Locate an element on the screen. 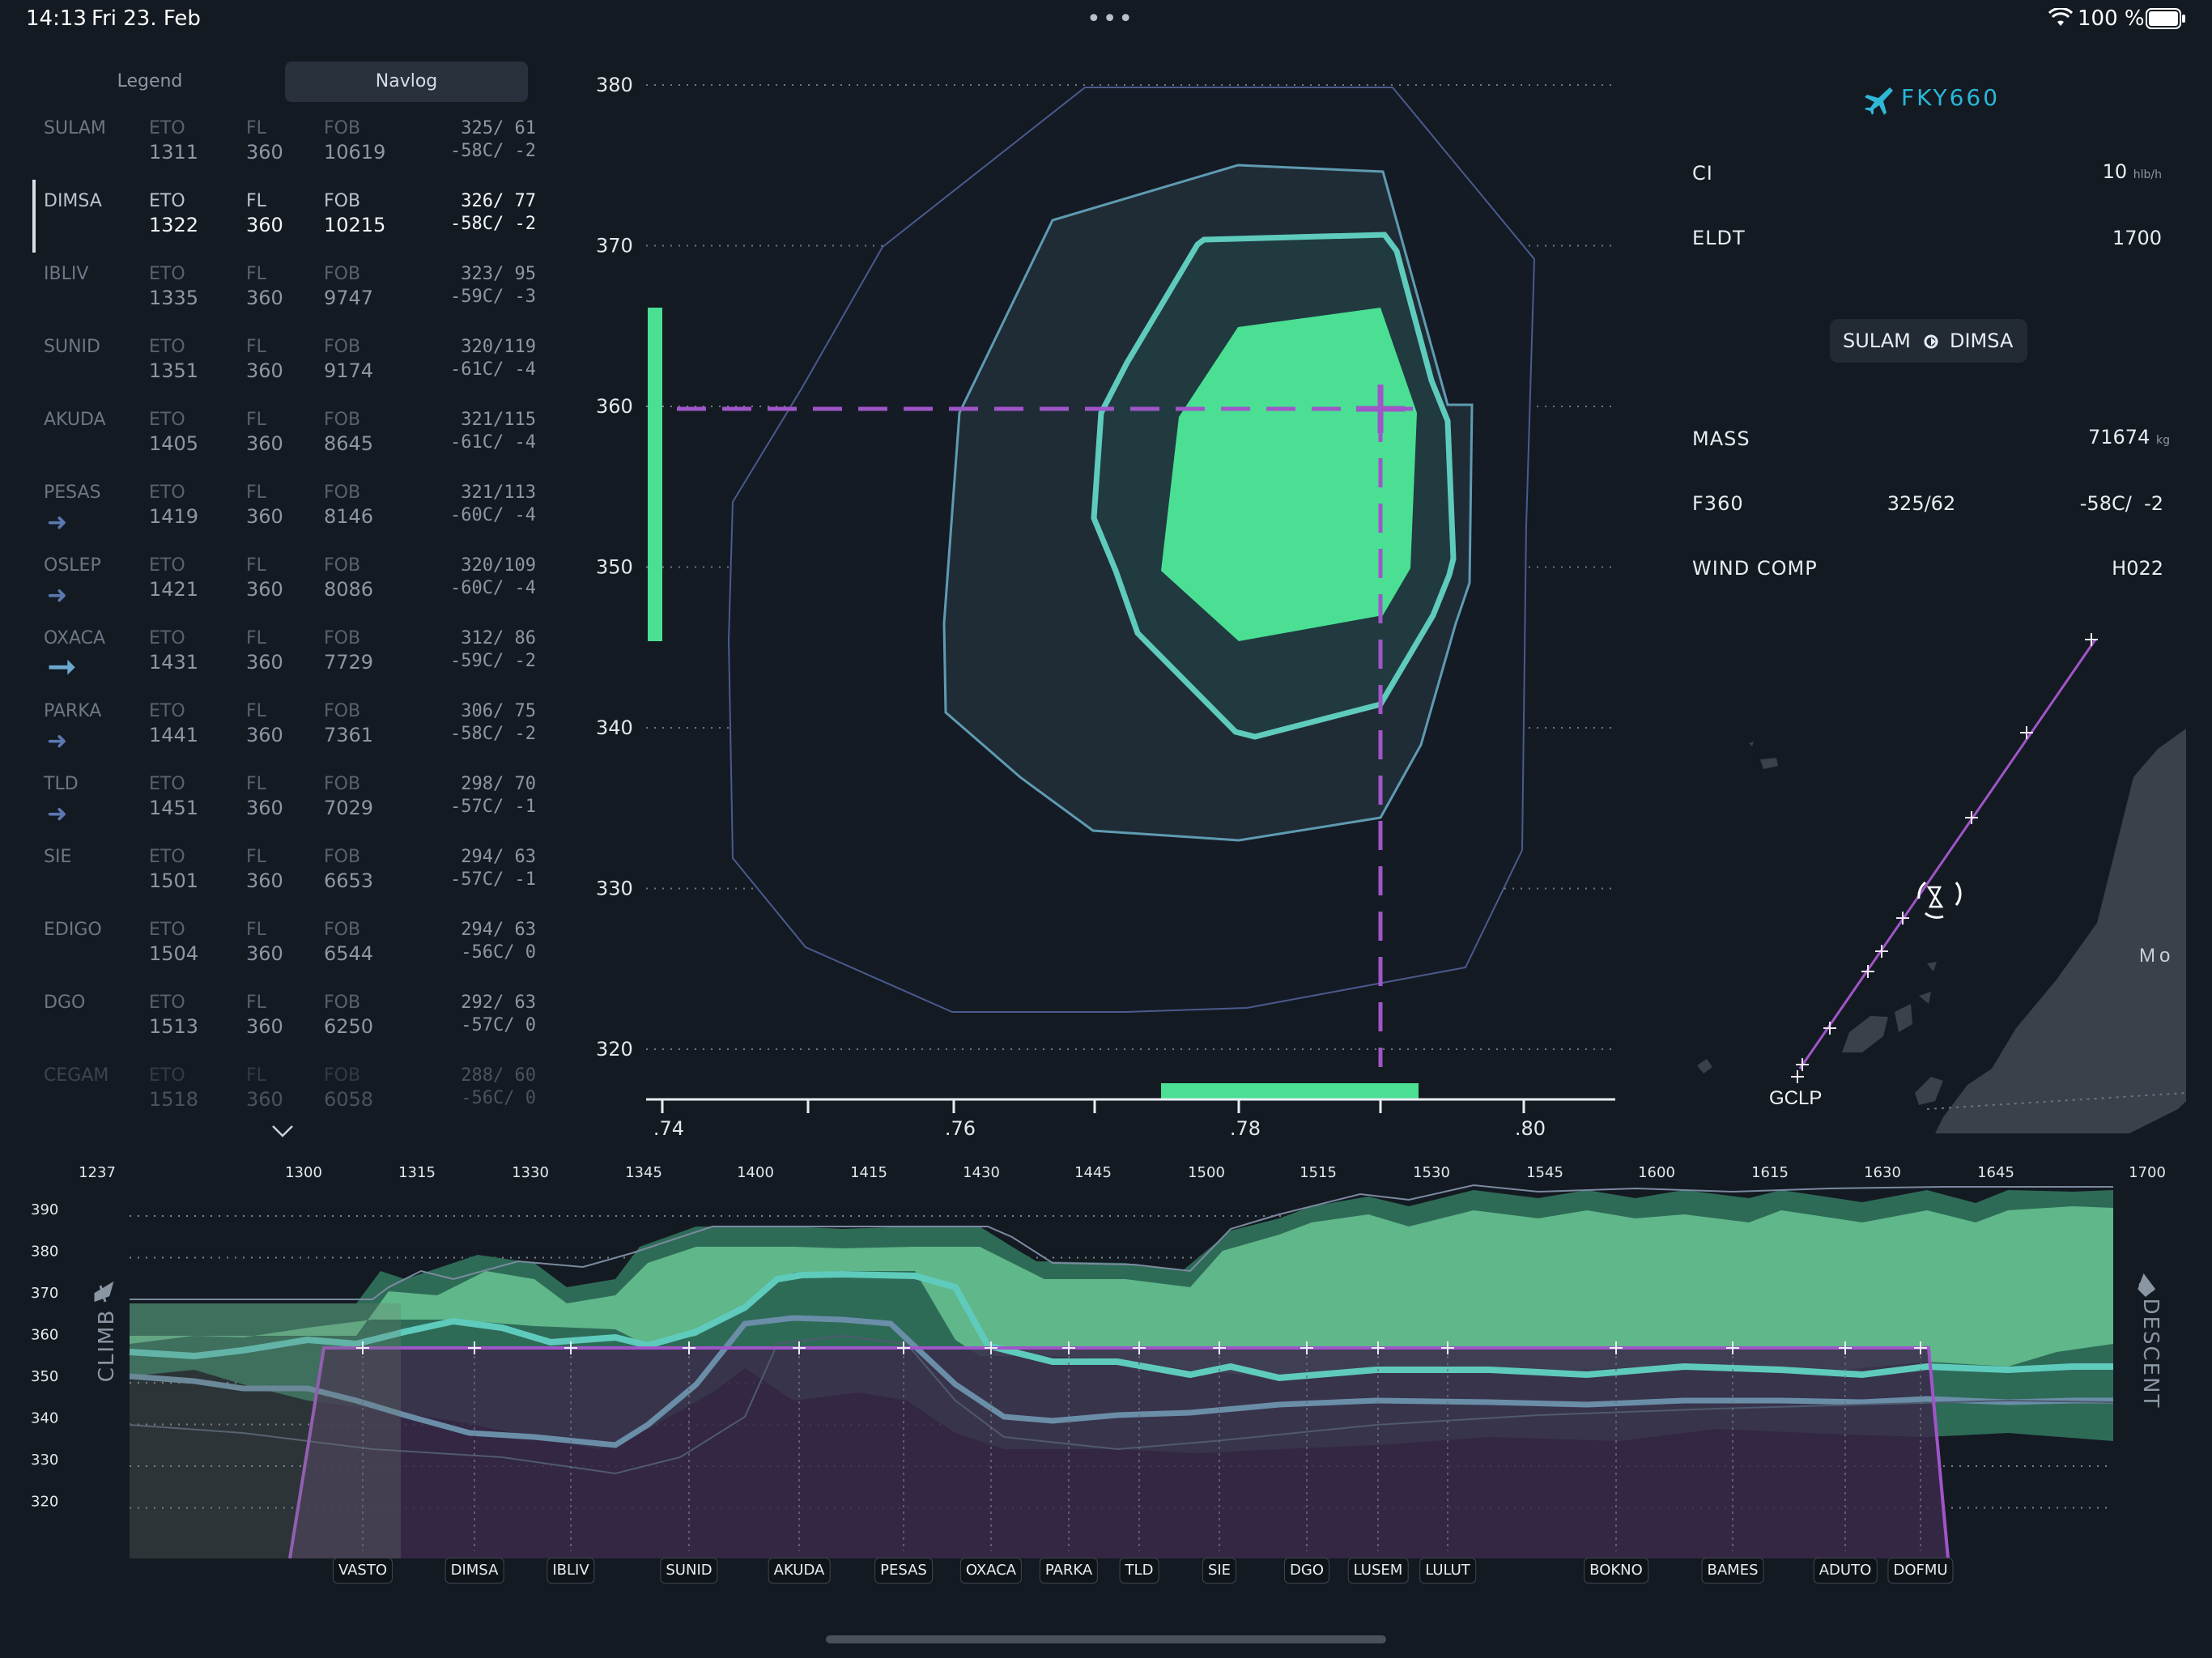 This screenshot has width=2212, height=1658. profile-optimum-band is located at coordinates (1121, 1292).